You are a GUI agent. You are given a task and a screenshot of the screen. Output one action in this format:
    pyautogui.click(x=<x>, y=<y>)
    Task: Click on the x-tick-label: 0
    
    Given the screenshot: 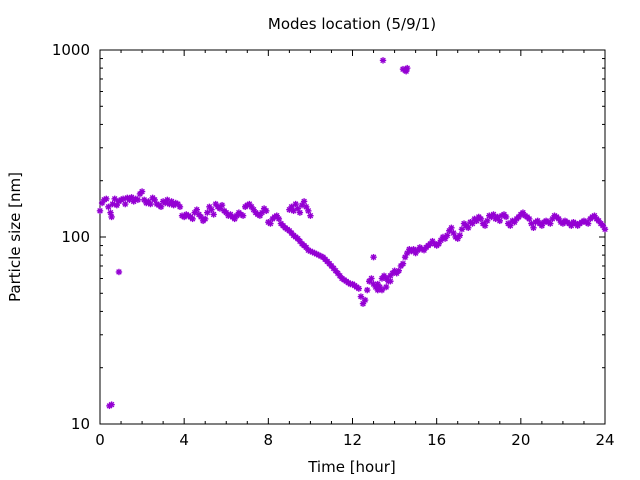 What is the action you would take?
    pyautogui.click(x=100, y=440)
    